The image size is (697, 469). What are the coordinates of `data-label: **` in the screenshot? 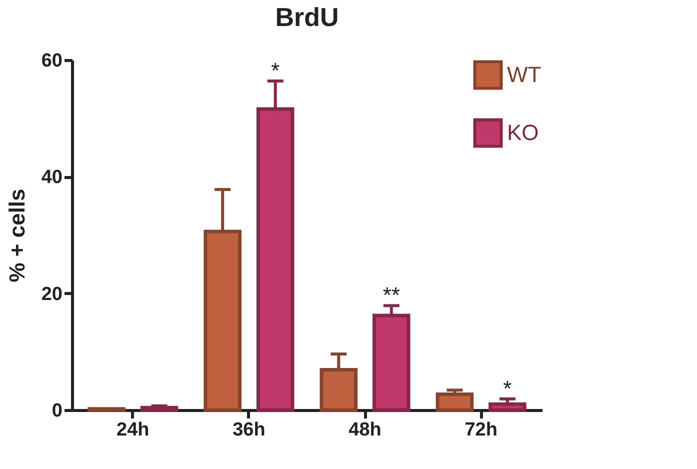 It's located at (391, 295).